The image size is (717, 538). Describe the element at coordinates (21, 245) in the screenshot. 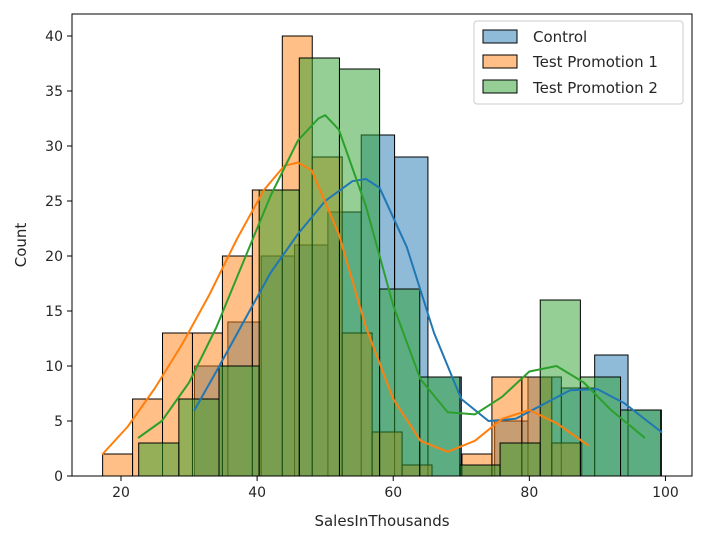

I see `y-axis-label: Count` at that location.